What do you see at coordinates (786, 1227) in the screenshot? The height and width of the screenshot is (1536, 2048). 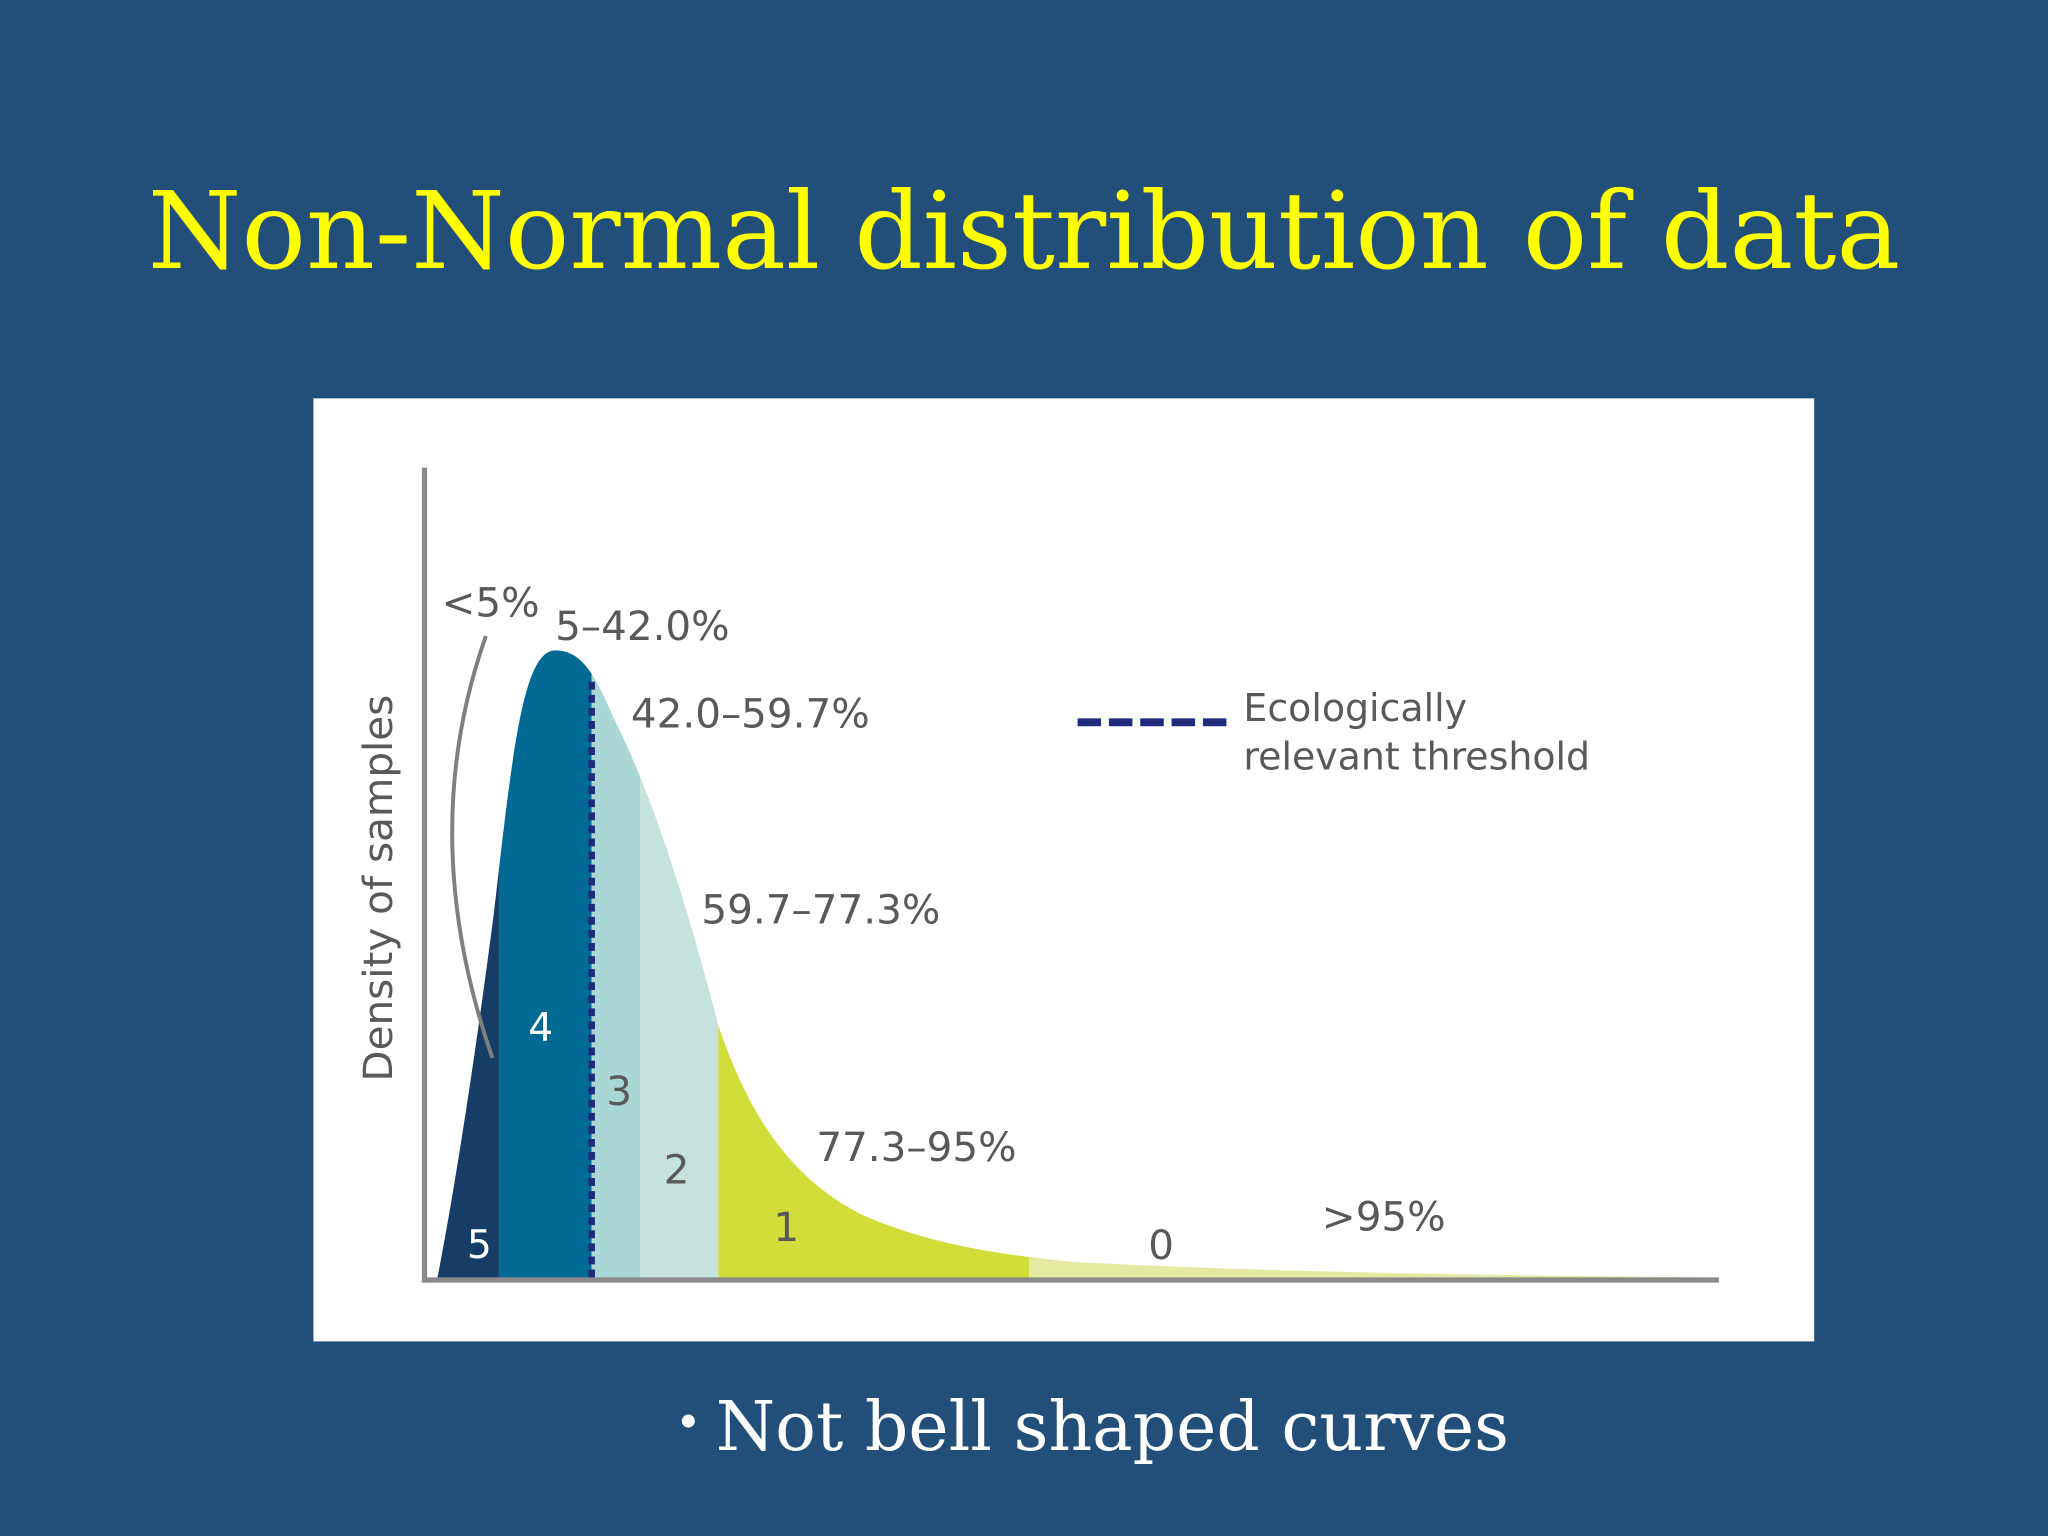 I see `region-label: 1` at bounding box center [786, 1227].